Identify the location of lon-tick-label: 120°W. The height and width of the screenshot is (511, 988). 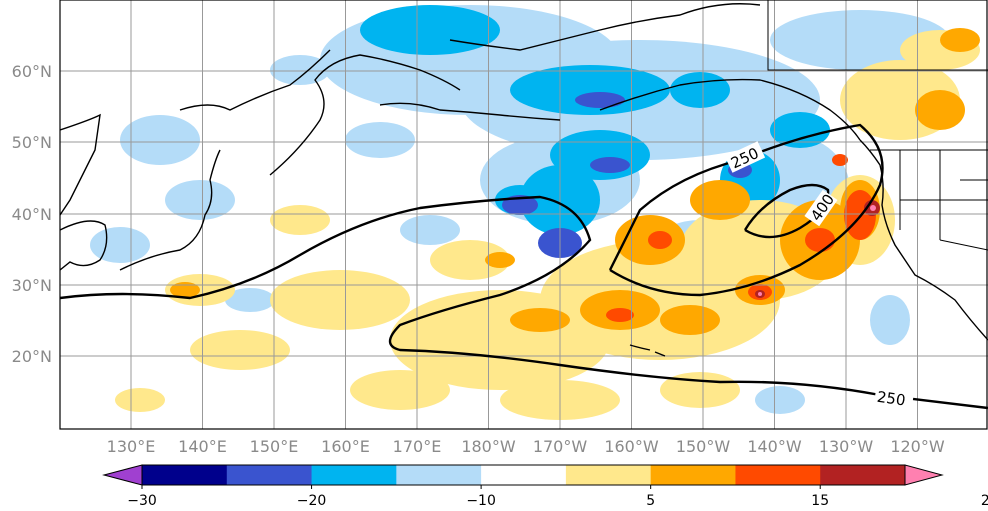
(917, 446).